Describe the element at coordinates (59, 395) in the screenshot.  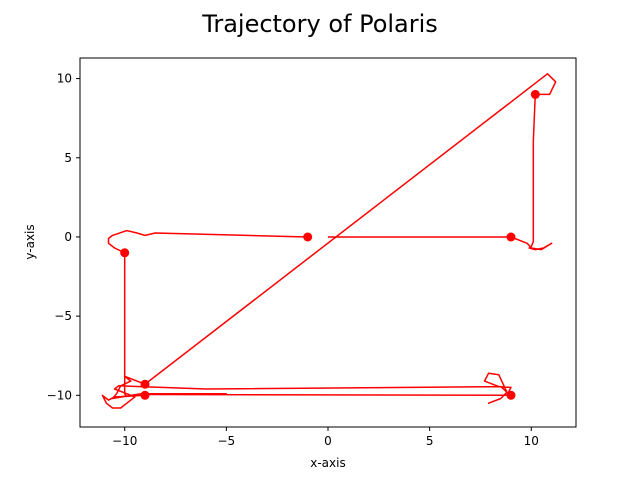
I see `y-tick-label: −10` at that location.